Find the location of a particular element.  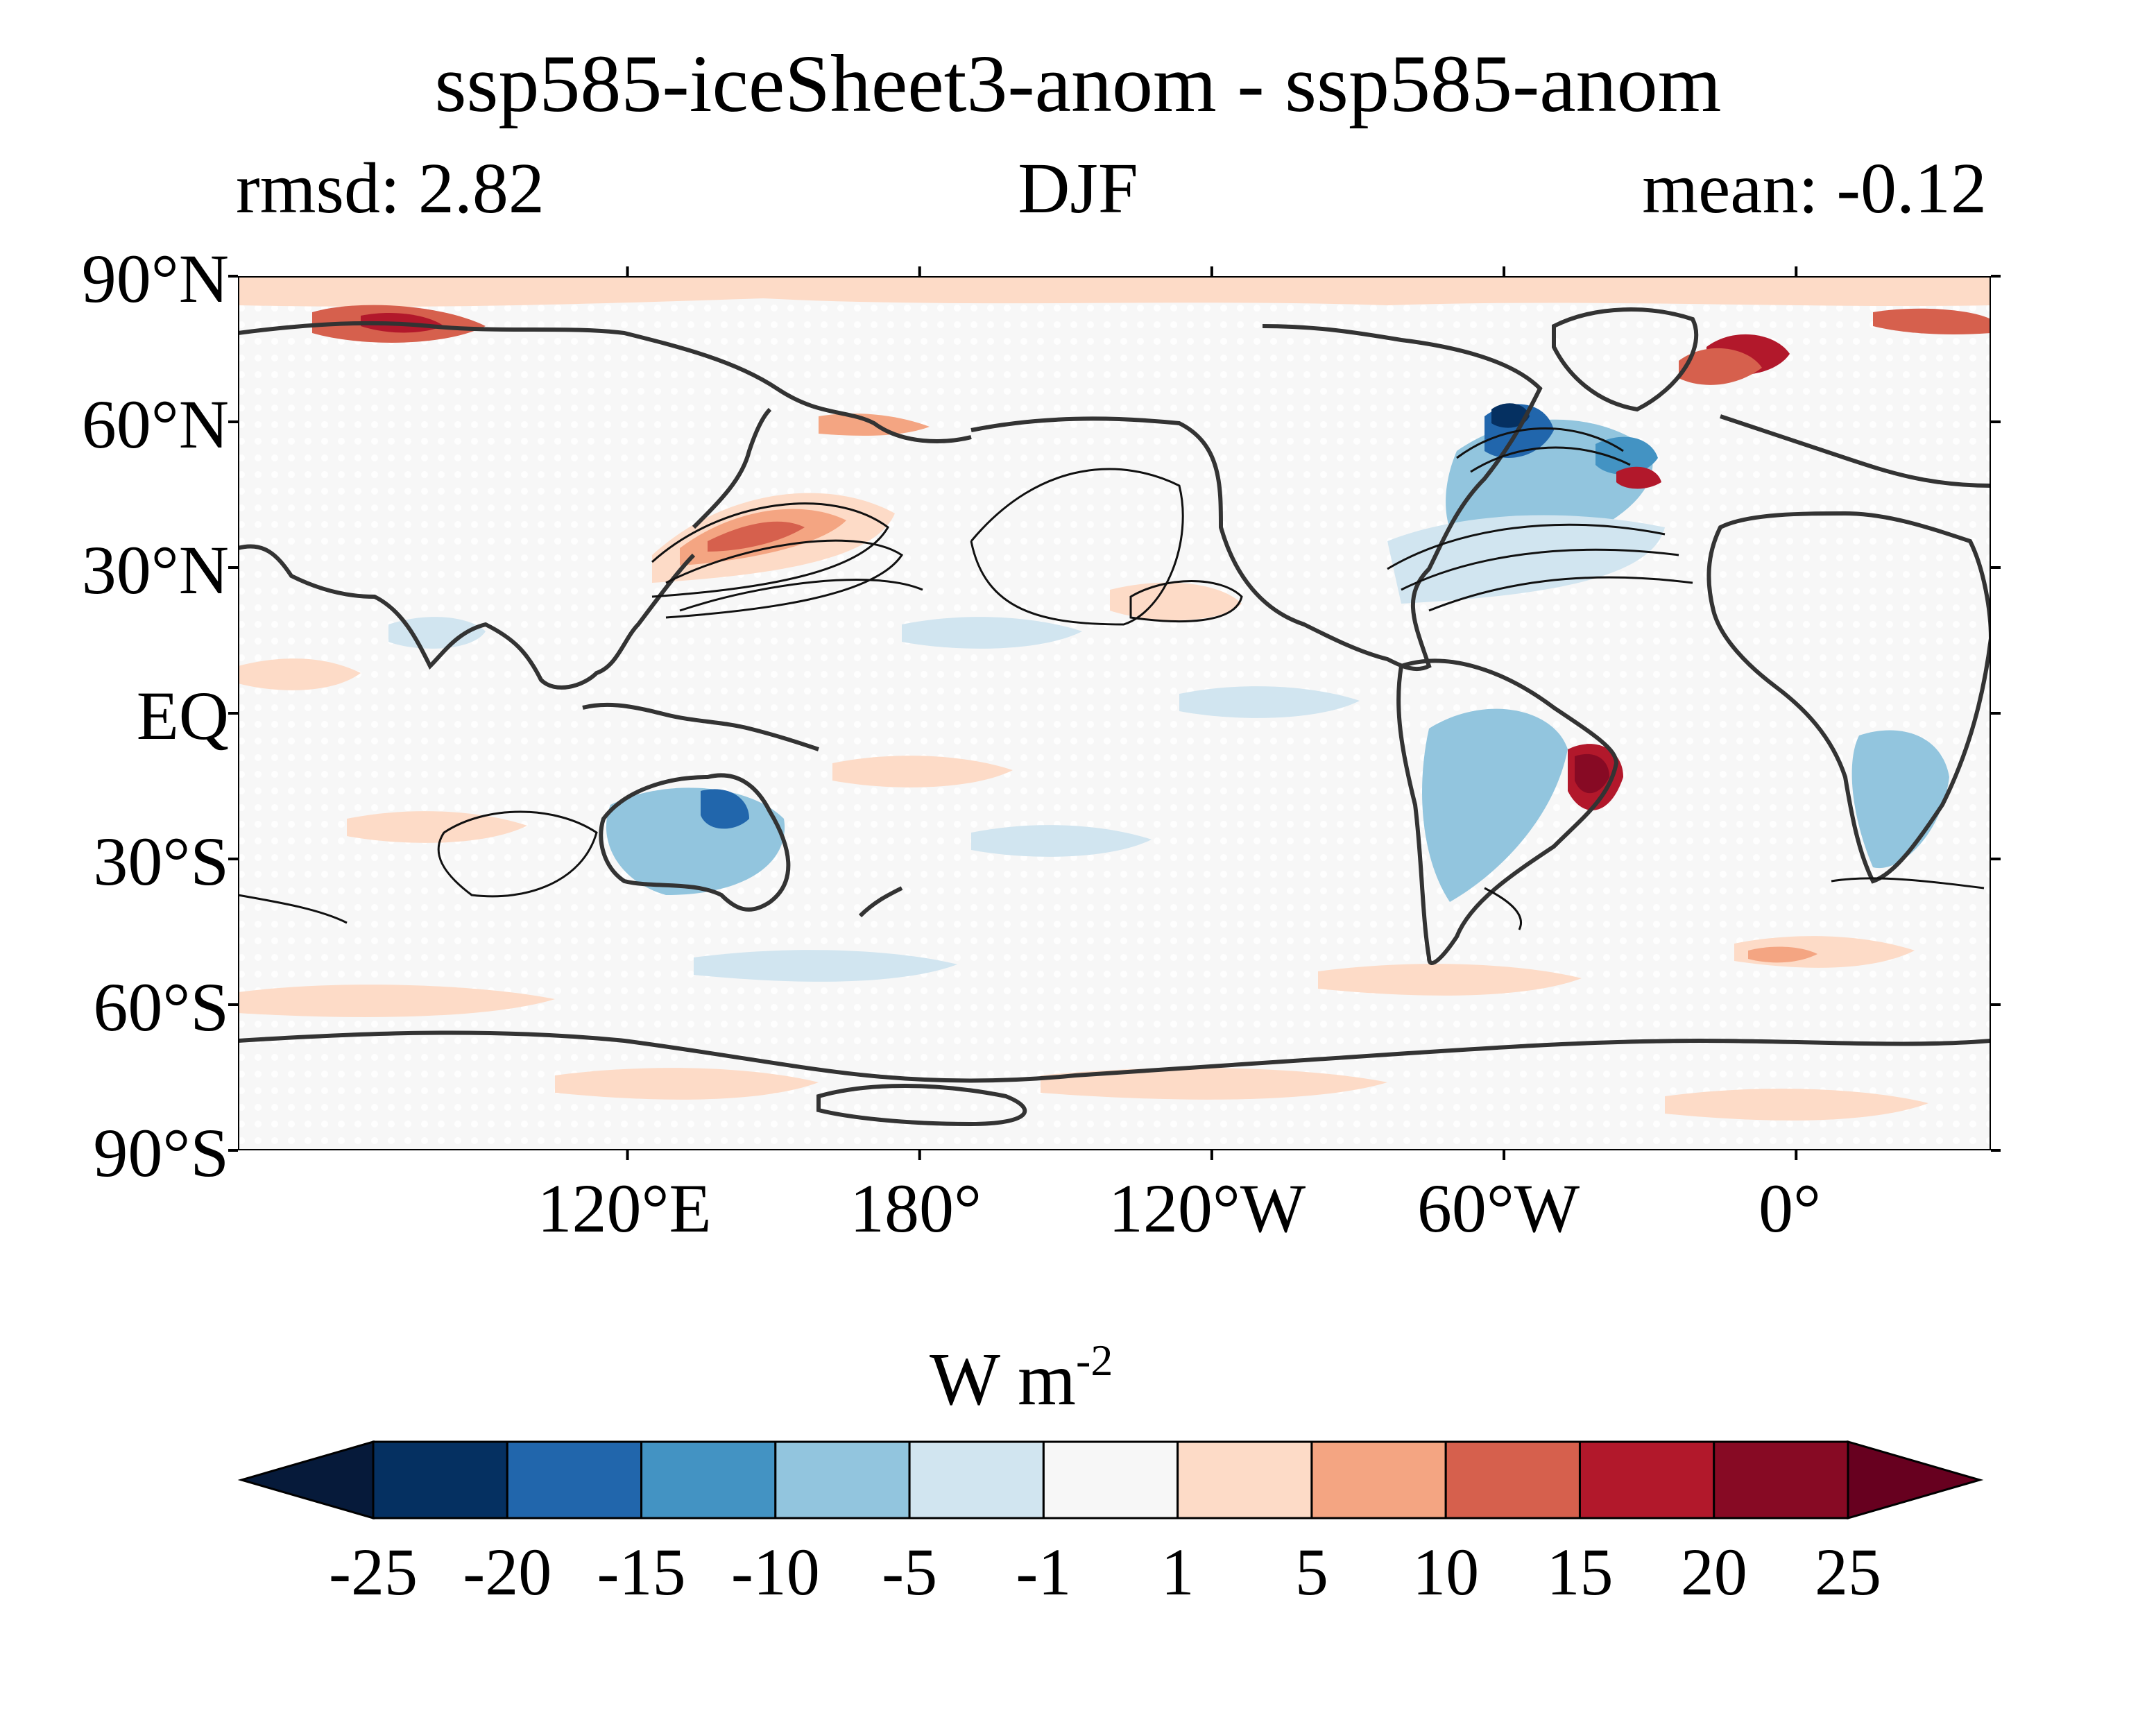

lon-label-60w: 60°W is located at coordinates (1498, 1208).